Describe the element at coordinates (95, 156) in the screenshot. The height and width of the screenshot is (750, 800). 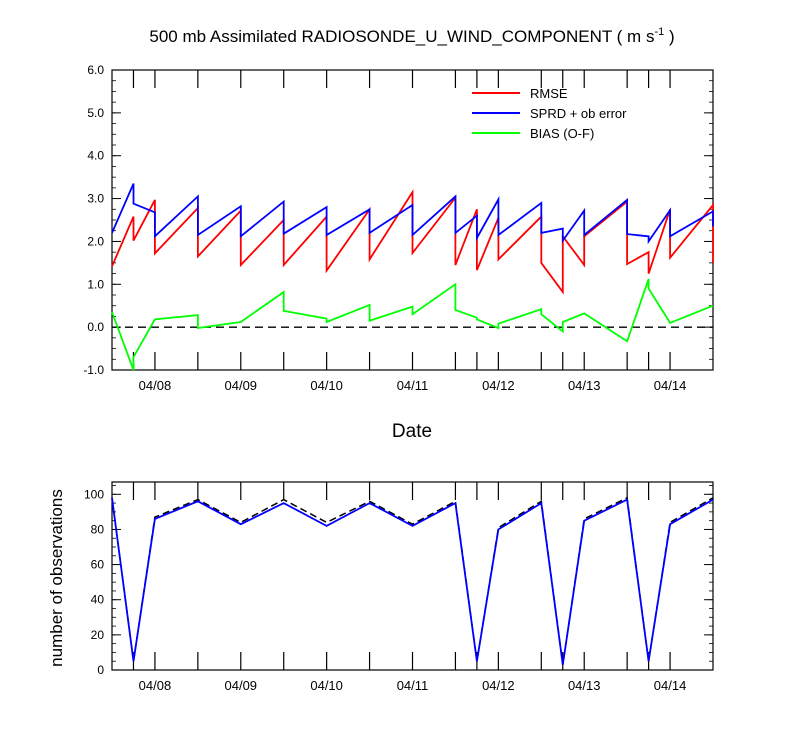
I see `y-tick-label: 4.0` at that location.